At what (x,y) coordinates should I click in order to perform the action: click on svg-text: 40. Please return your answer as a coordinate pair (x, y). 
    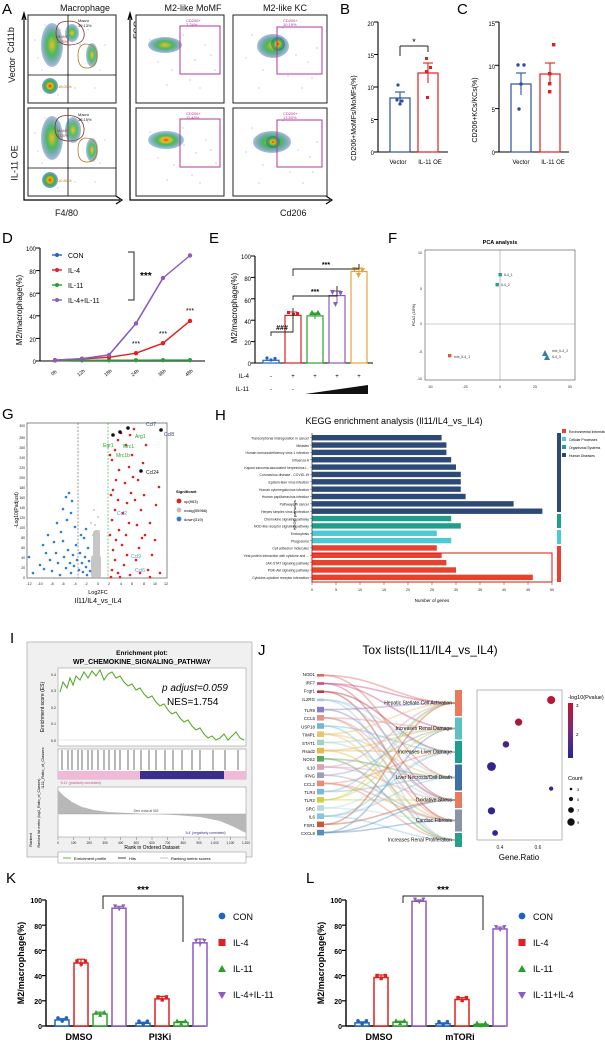
    Looking at the image, I should click on (338, 977).